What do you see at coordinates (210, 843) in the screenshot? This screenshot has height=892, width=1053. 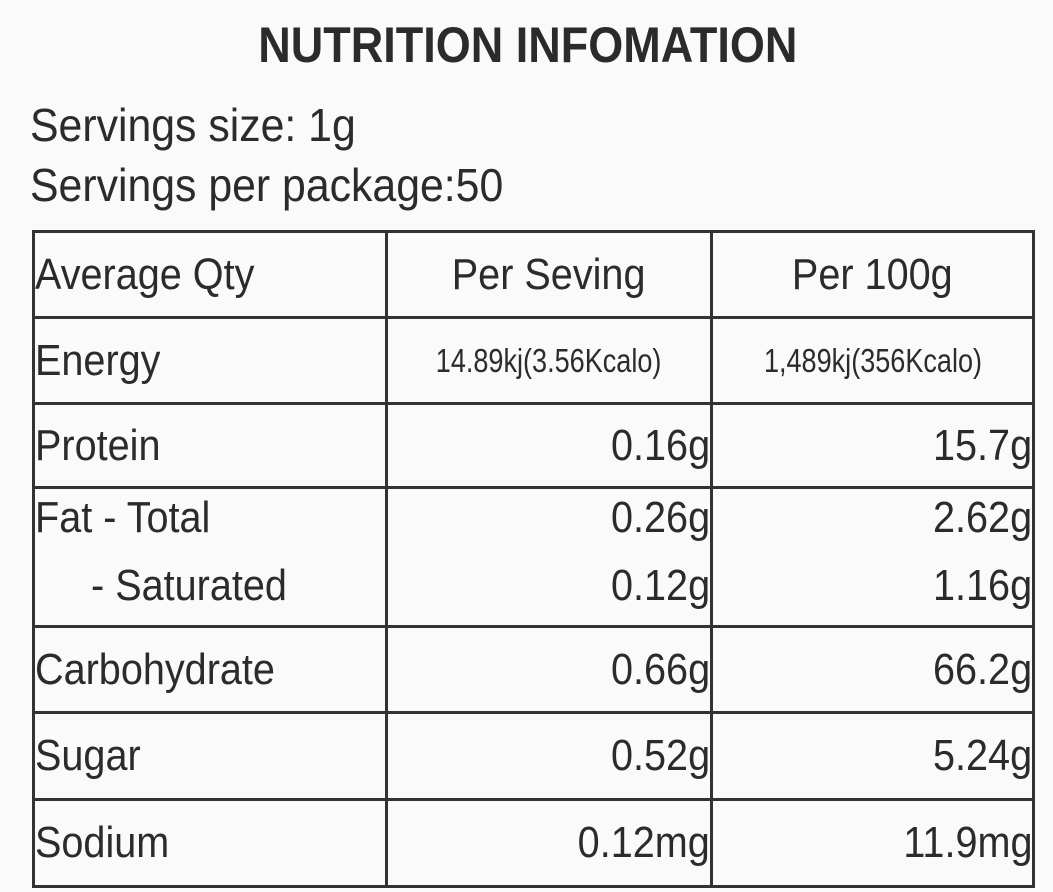 I see `row-label-sodium: Sodium` at bounding box center [210, 843].